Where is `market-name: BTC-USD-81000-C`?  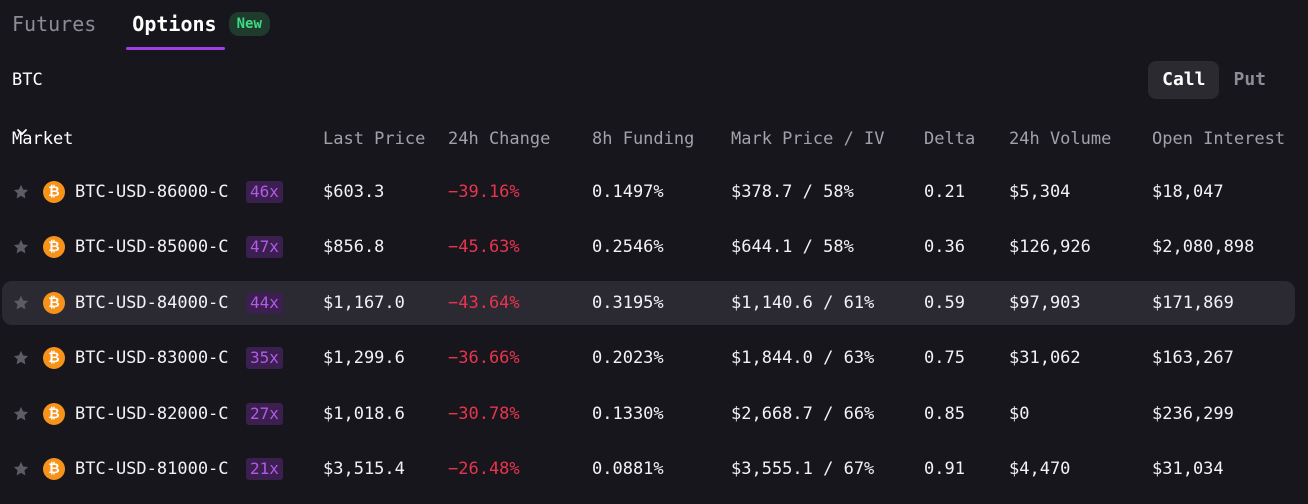 market-name: BTC-USD-81000-C is located at coordinates (152, 469).